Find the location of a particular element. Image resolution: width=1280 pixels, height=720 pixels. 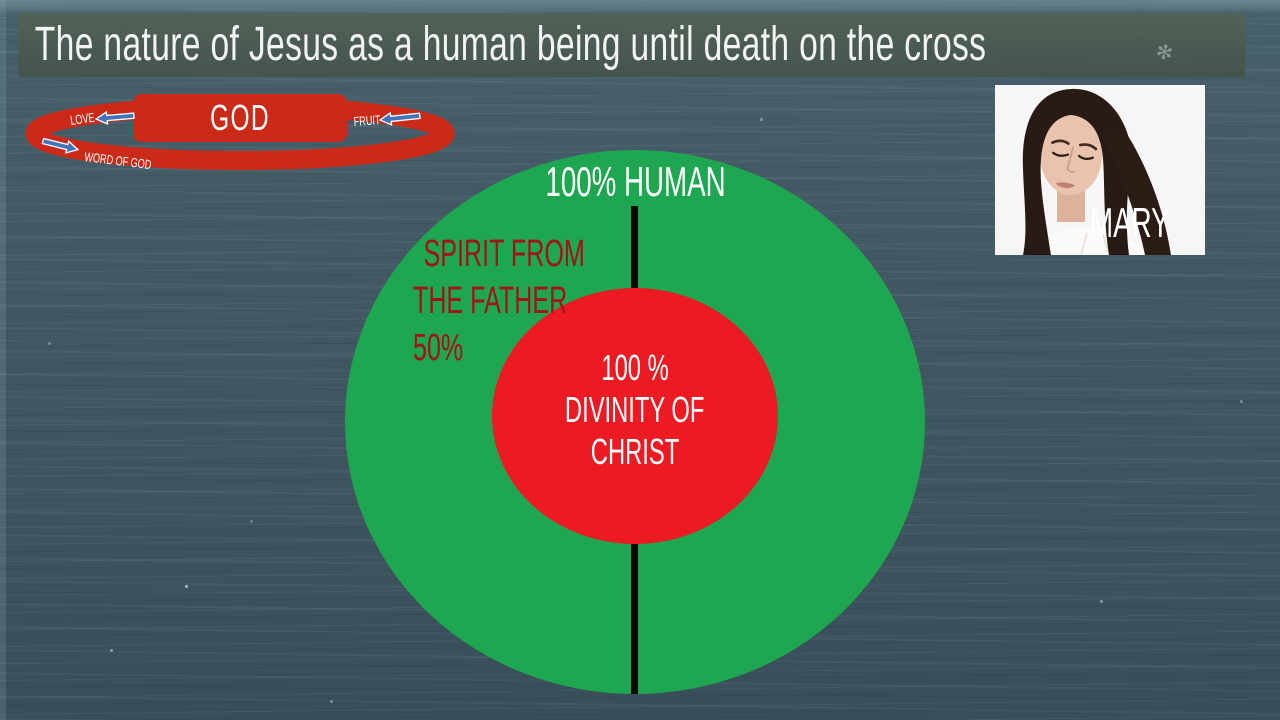

word-of-god-arrow-icon is located at coordinates (60, 145).